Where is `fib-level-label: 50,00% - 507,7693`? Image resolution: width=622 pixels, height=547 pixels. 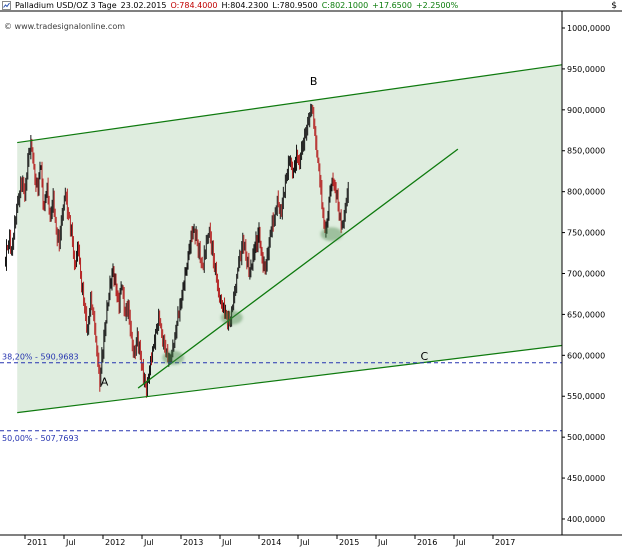 fib-level-label: 50,00% - 507,7693 is located at coordinates (40, 438).